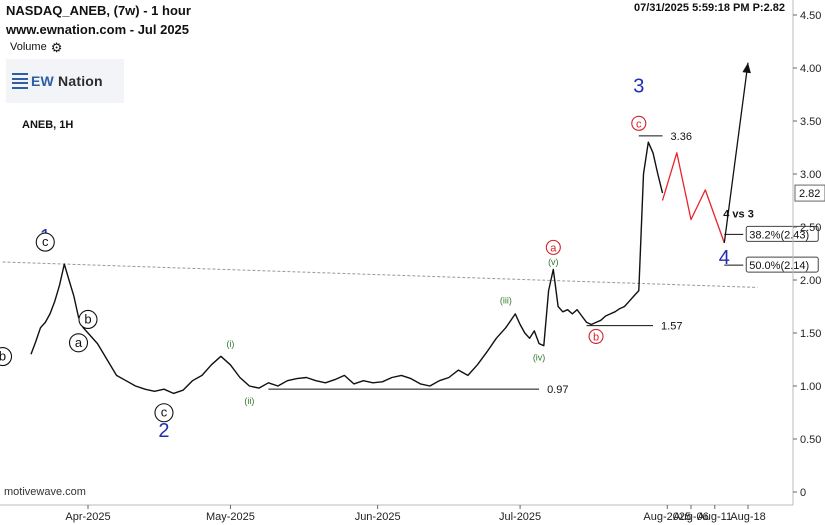  What do you see at coordinates (681, 137) in the screenshot?
I see `level-label: 3.36` at bounding box center [681, 137].